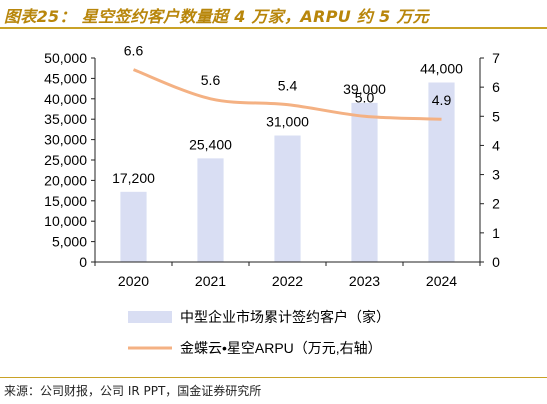 This screenshot has height=404, width=547. Describe the element at coordinates (133, 391) in the screenshot. I see `source-note: 来源：公司财报，公司 IR PPT，国金证券研究所` at that location.